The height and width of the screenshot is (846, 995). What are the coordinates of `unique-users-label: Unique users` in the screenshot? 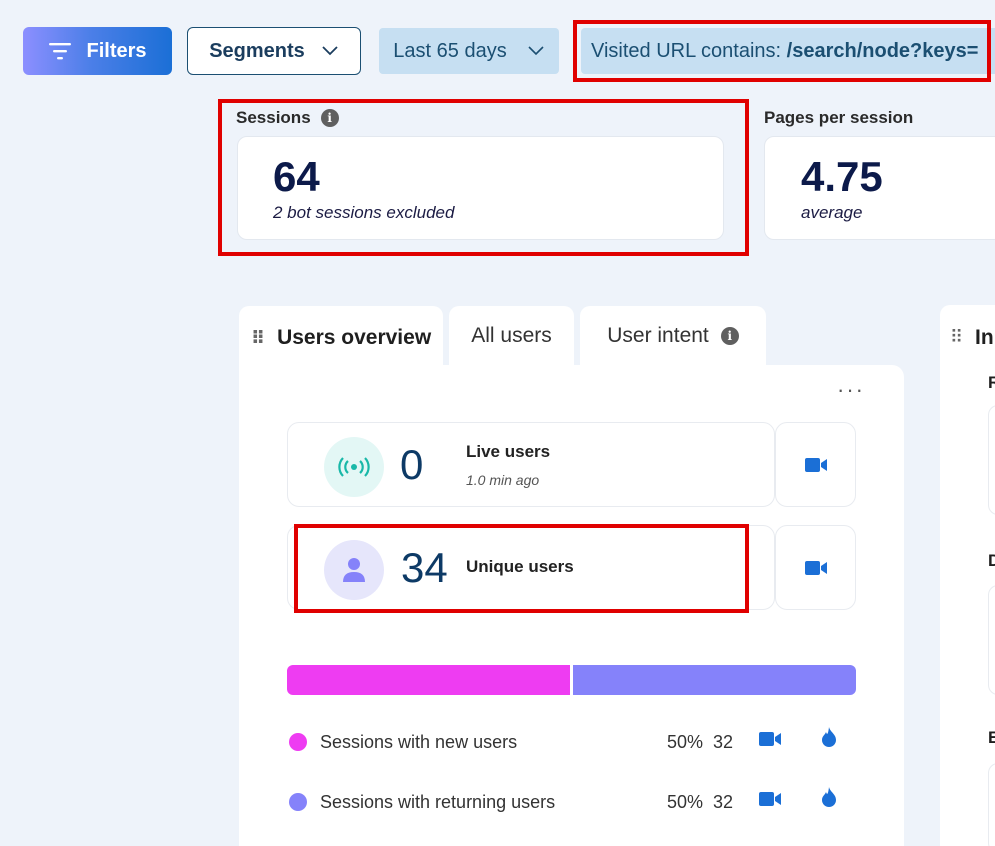 It's located at (520, 566).